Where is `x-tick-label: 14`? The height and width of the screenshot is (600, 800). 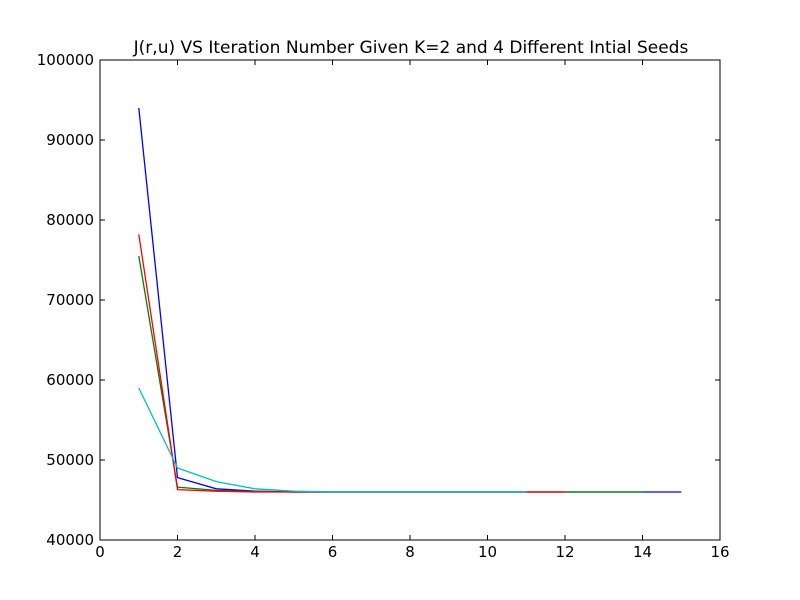
x-tick-label: 14 is located at coordinates (642, 552).